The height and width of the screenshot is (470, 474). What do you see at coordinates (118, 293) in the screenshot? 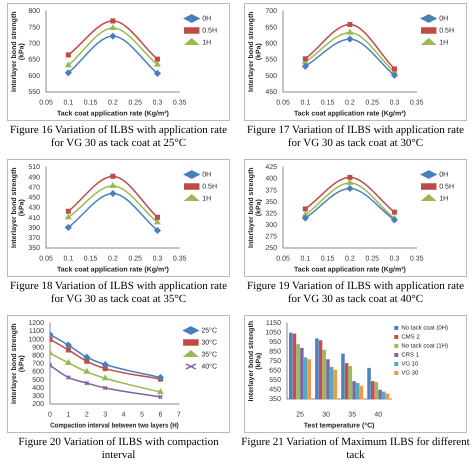
I see `text: Figure 18 Variation of ILBS with application rate for VG 30 as tack coat at 35°C` at bounding box center [118, 293].